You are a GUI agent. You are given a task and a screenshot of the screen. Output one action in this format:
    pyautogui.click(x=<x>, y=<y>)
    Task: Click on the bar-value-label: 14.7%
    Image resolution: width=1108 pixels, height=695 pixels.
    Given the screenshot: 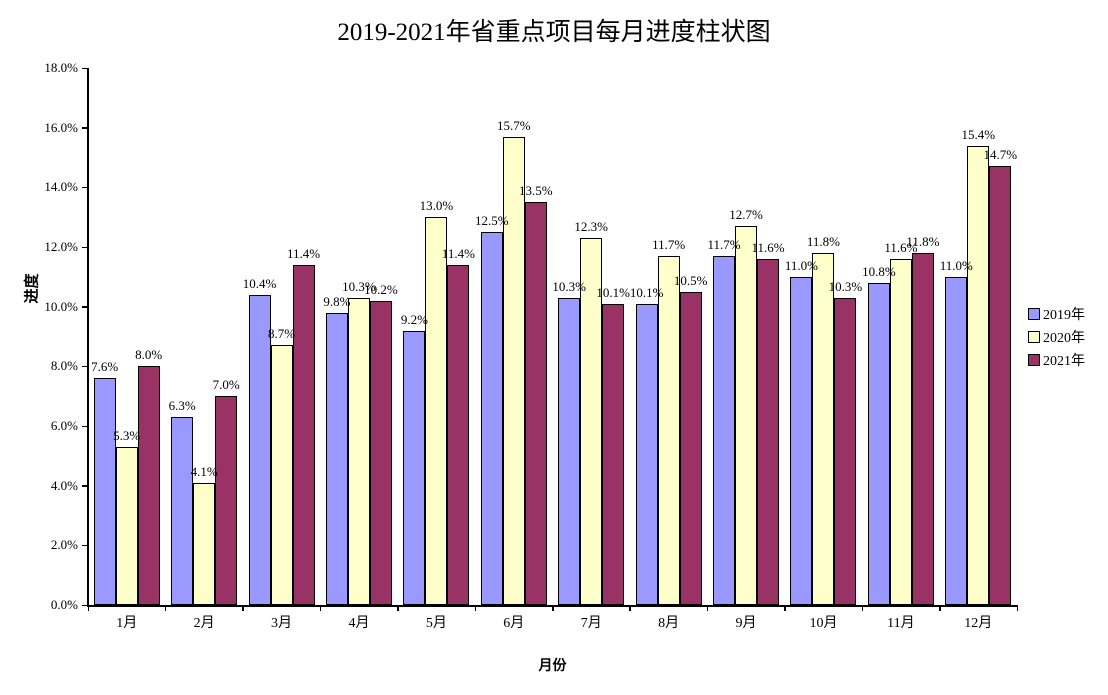 What is the action you would take?
    pyautogui.click(x=1000, y=155)
    